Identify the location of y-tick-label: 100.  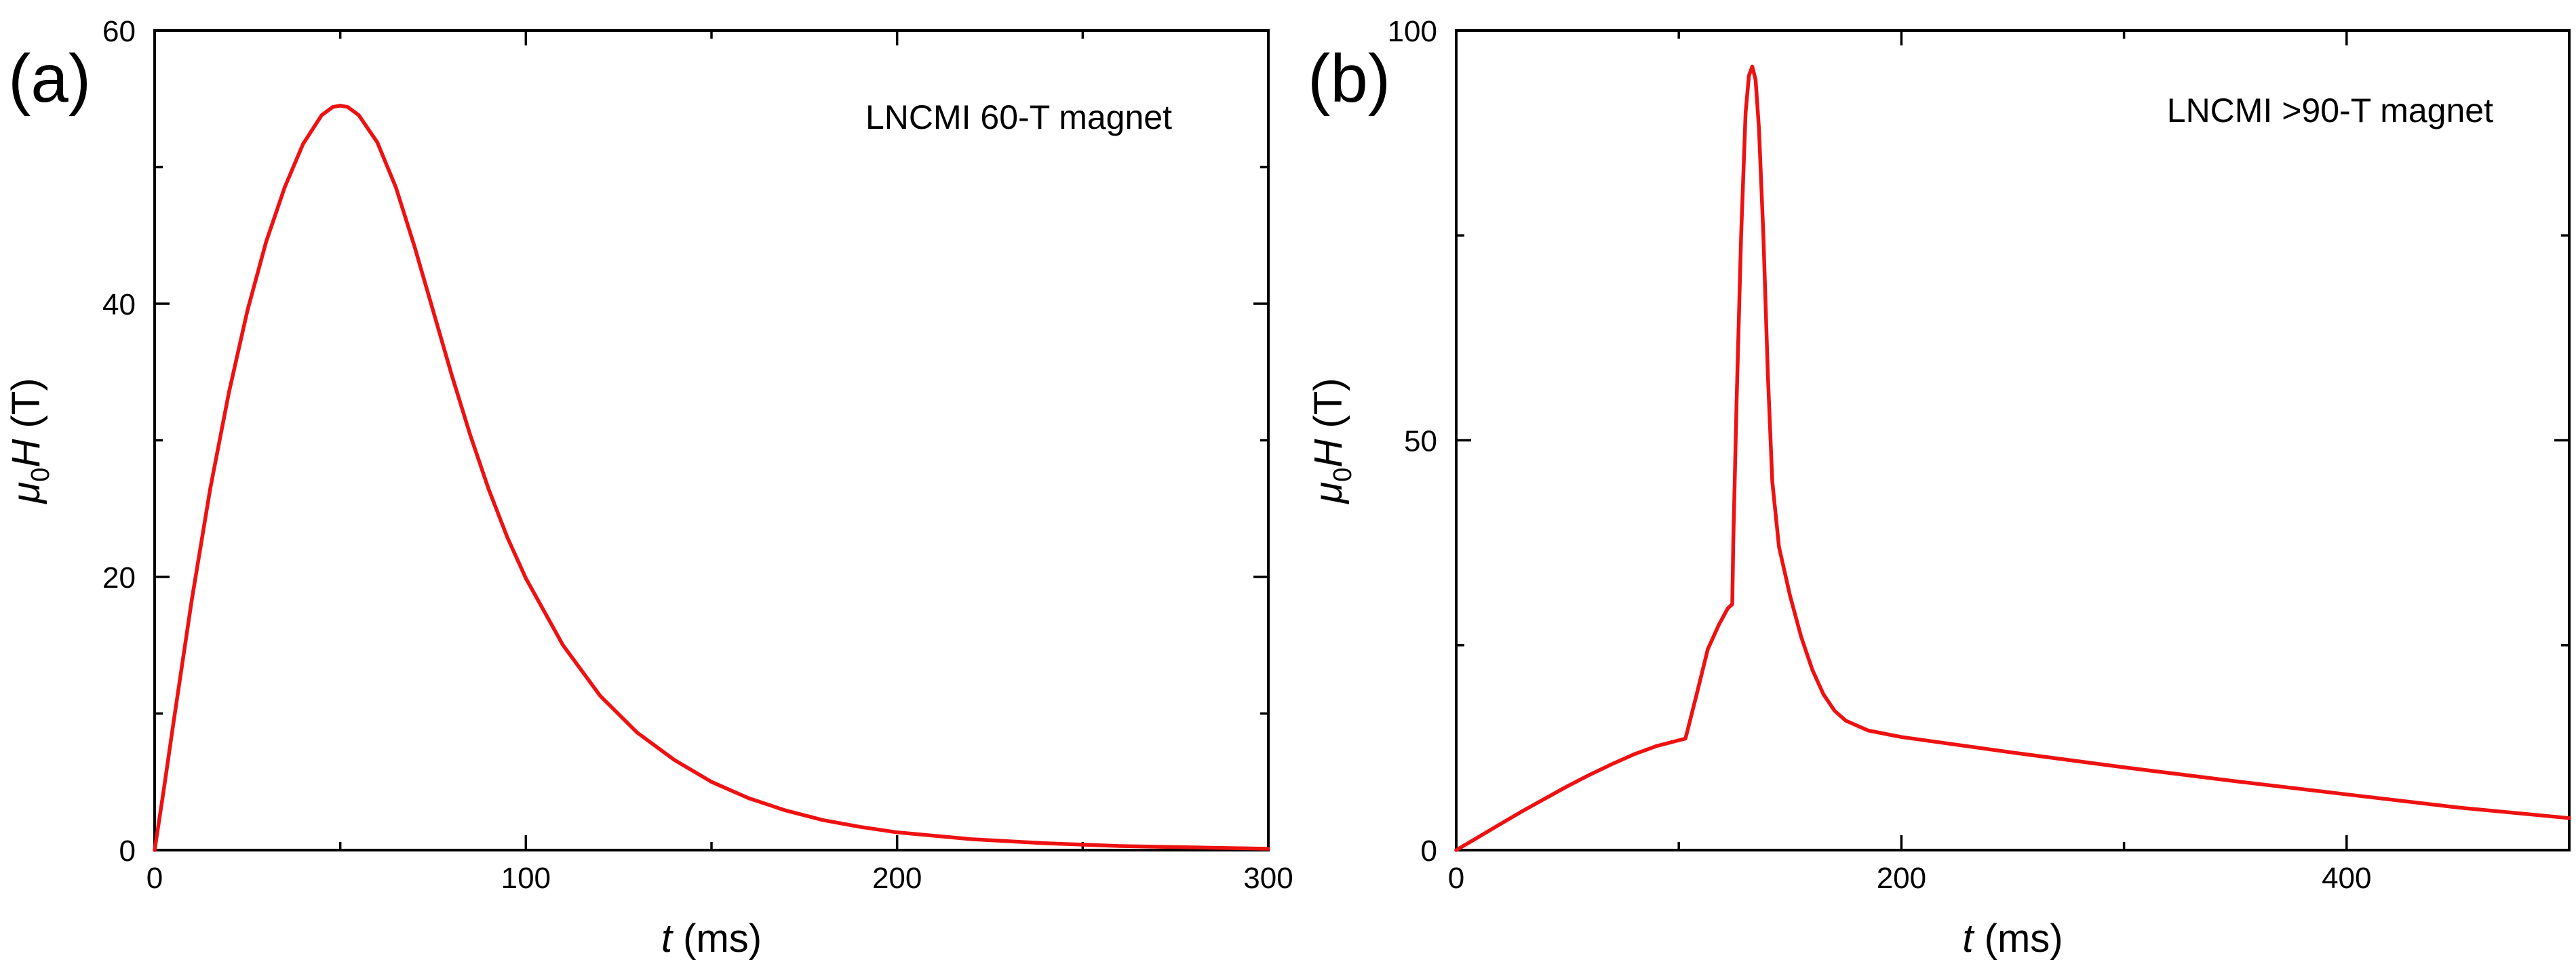
(1412, 31).